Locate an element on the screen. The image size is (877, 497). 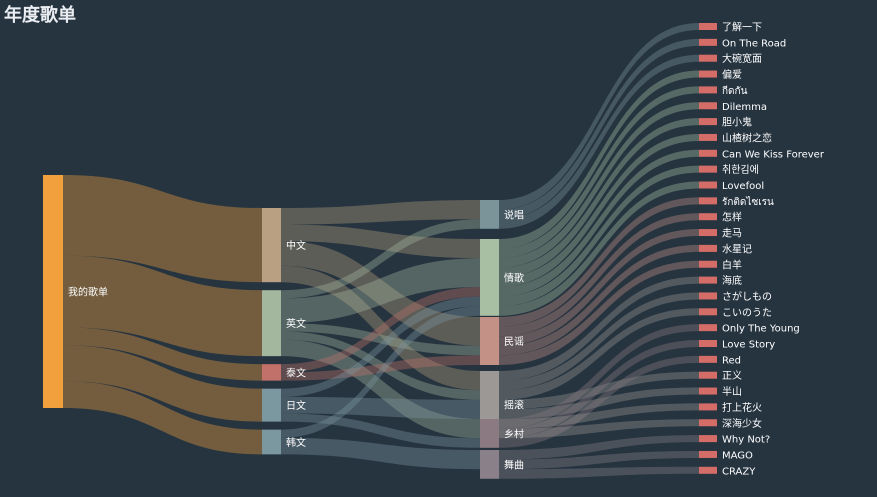
link-中文-民谣 is located at coordinates (380, 293).